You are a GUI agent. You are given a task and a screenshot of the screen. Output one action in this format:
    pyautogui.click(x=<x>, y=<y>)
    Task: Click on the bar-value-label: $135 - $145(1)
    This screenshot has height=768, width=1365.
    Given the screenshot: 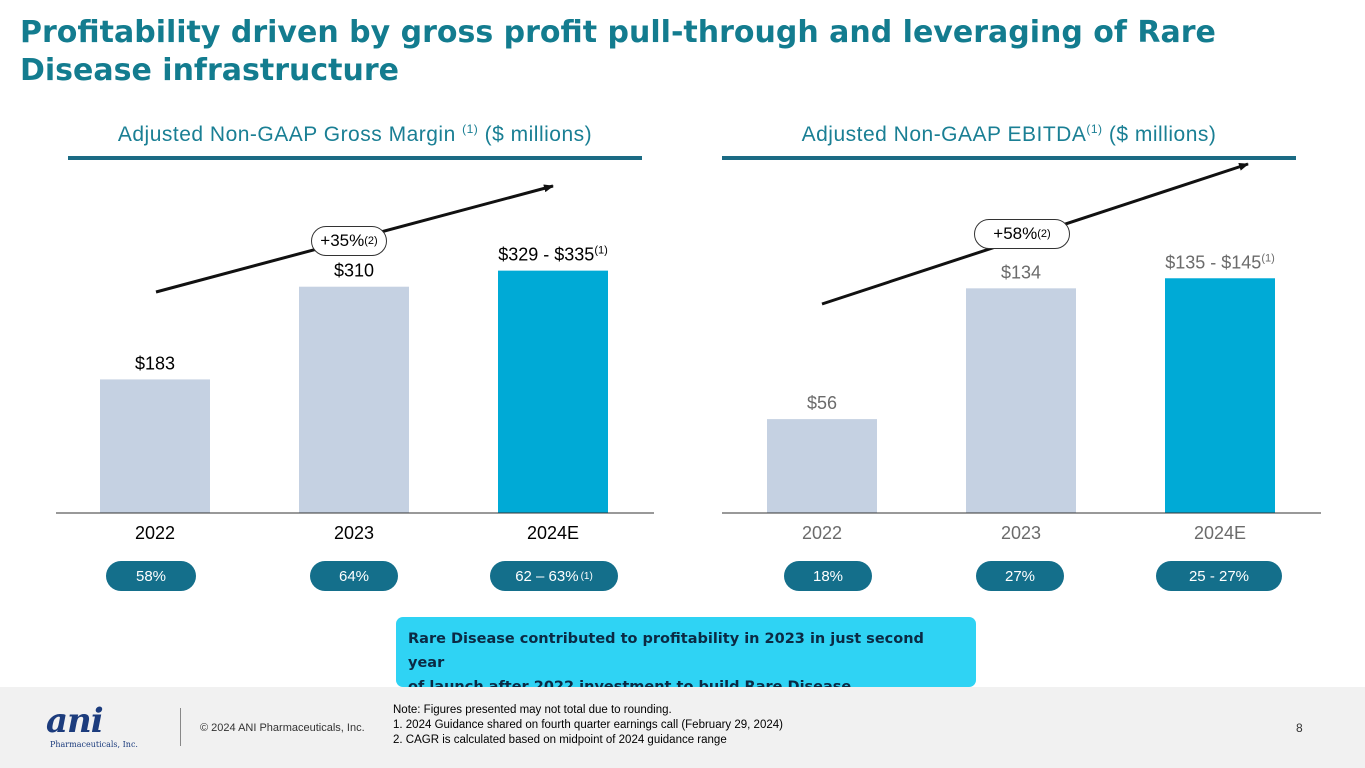 What is the action you would take?
    pyautogui.click(x=1220, y=262)
    